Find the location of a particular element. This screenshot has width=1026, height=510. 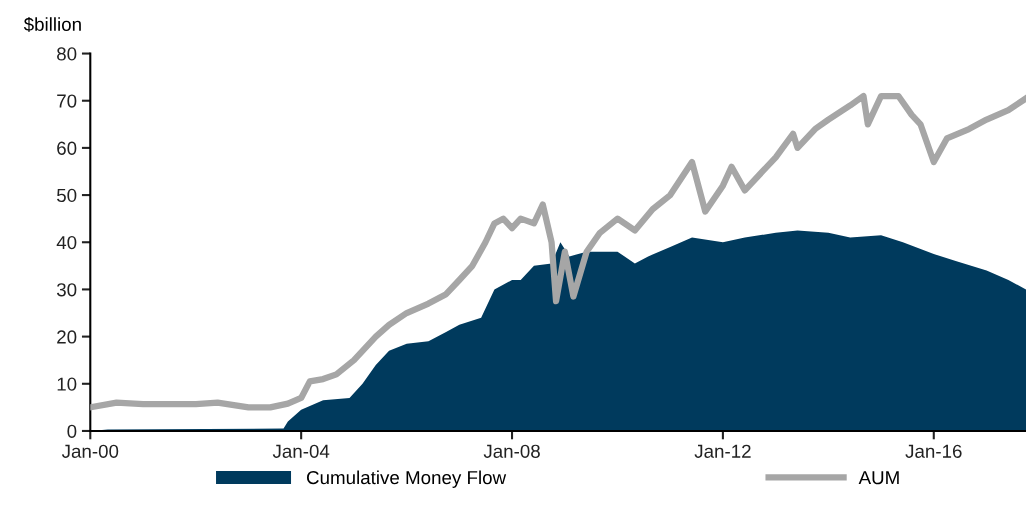

y-tick-label: 80 is located at coordinates (67, 54).